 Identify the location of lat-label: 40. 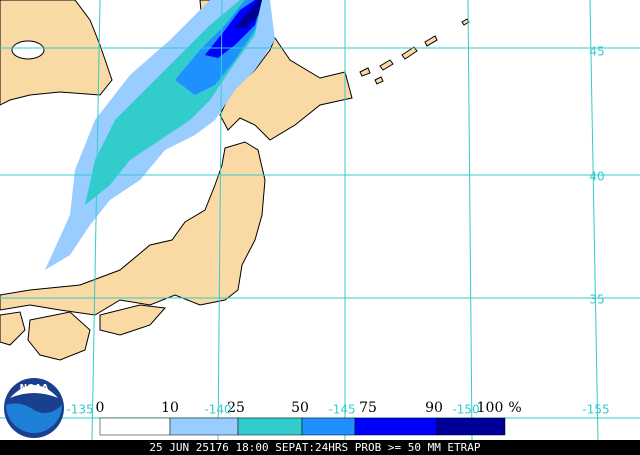
(596, 177).